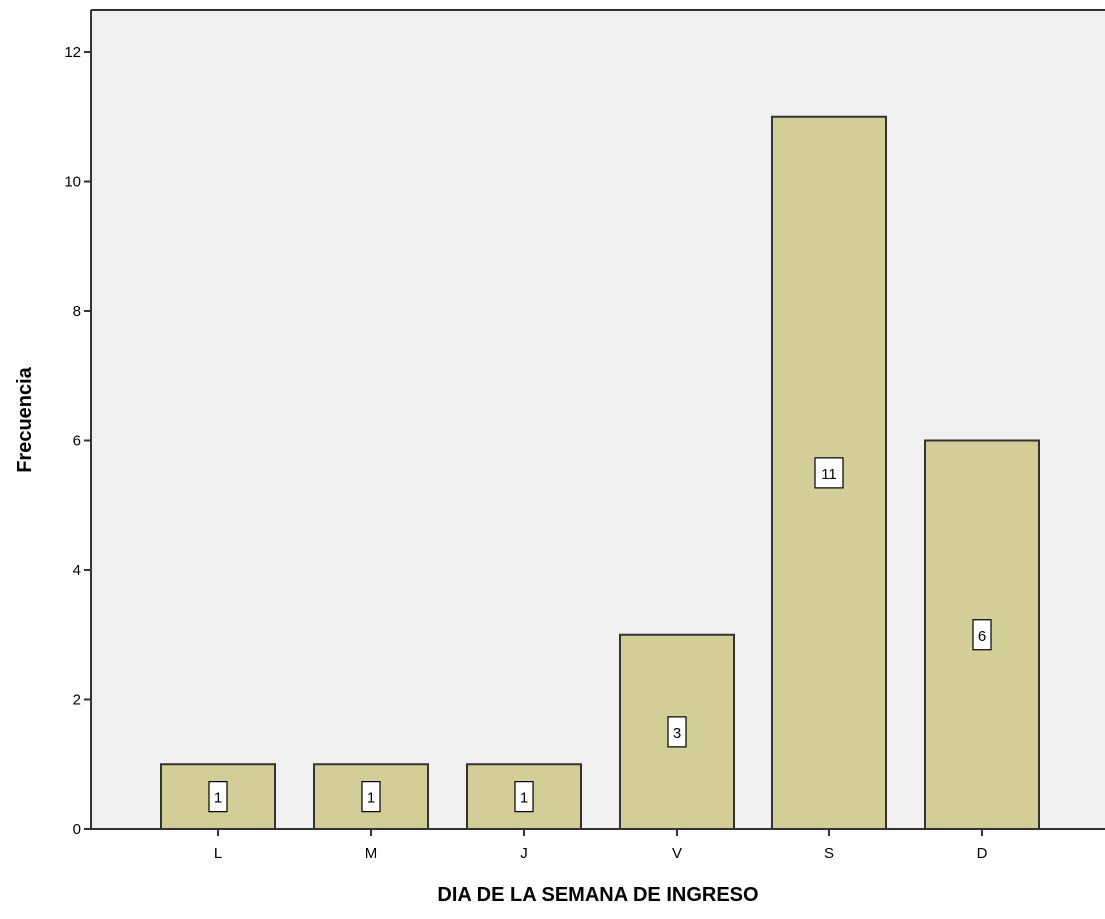  Describe the element at coordinates (218, 853) in the screenshot. I see `x-tick-label: L` at that location.